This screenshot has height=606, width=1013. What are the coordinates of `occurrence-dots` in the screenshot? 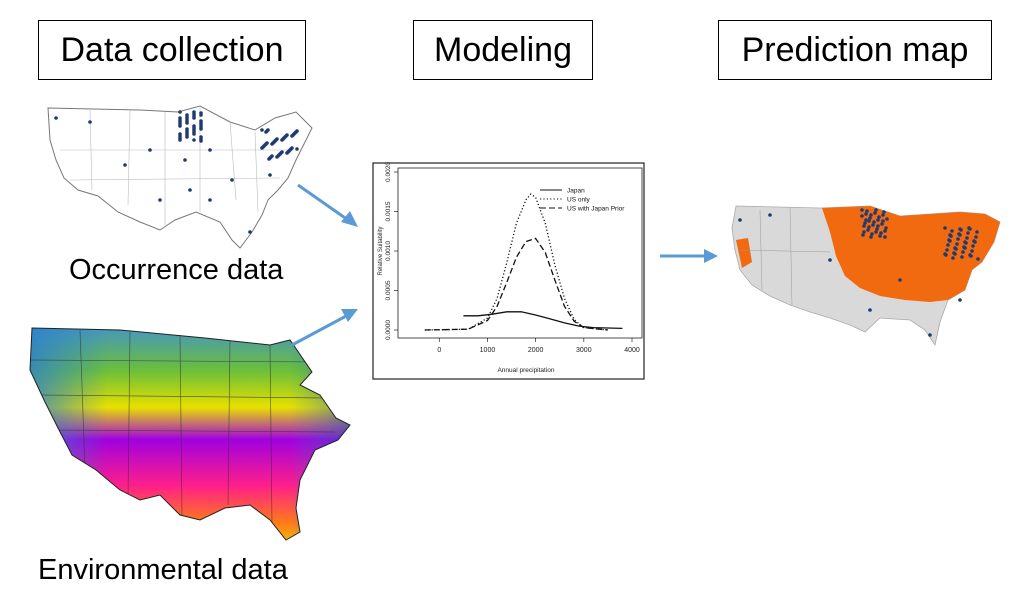 It's located at (176, 172).